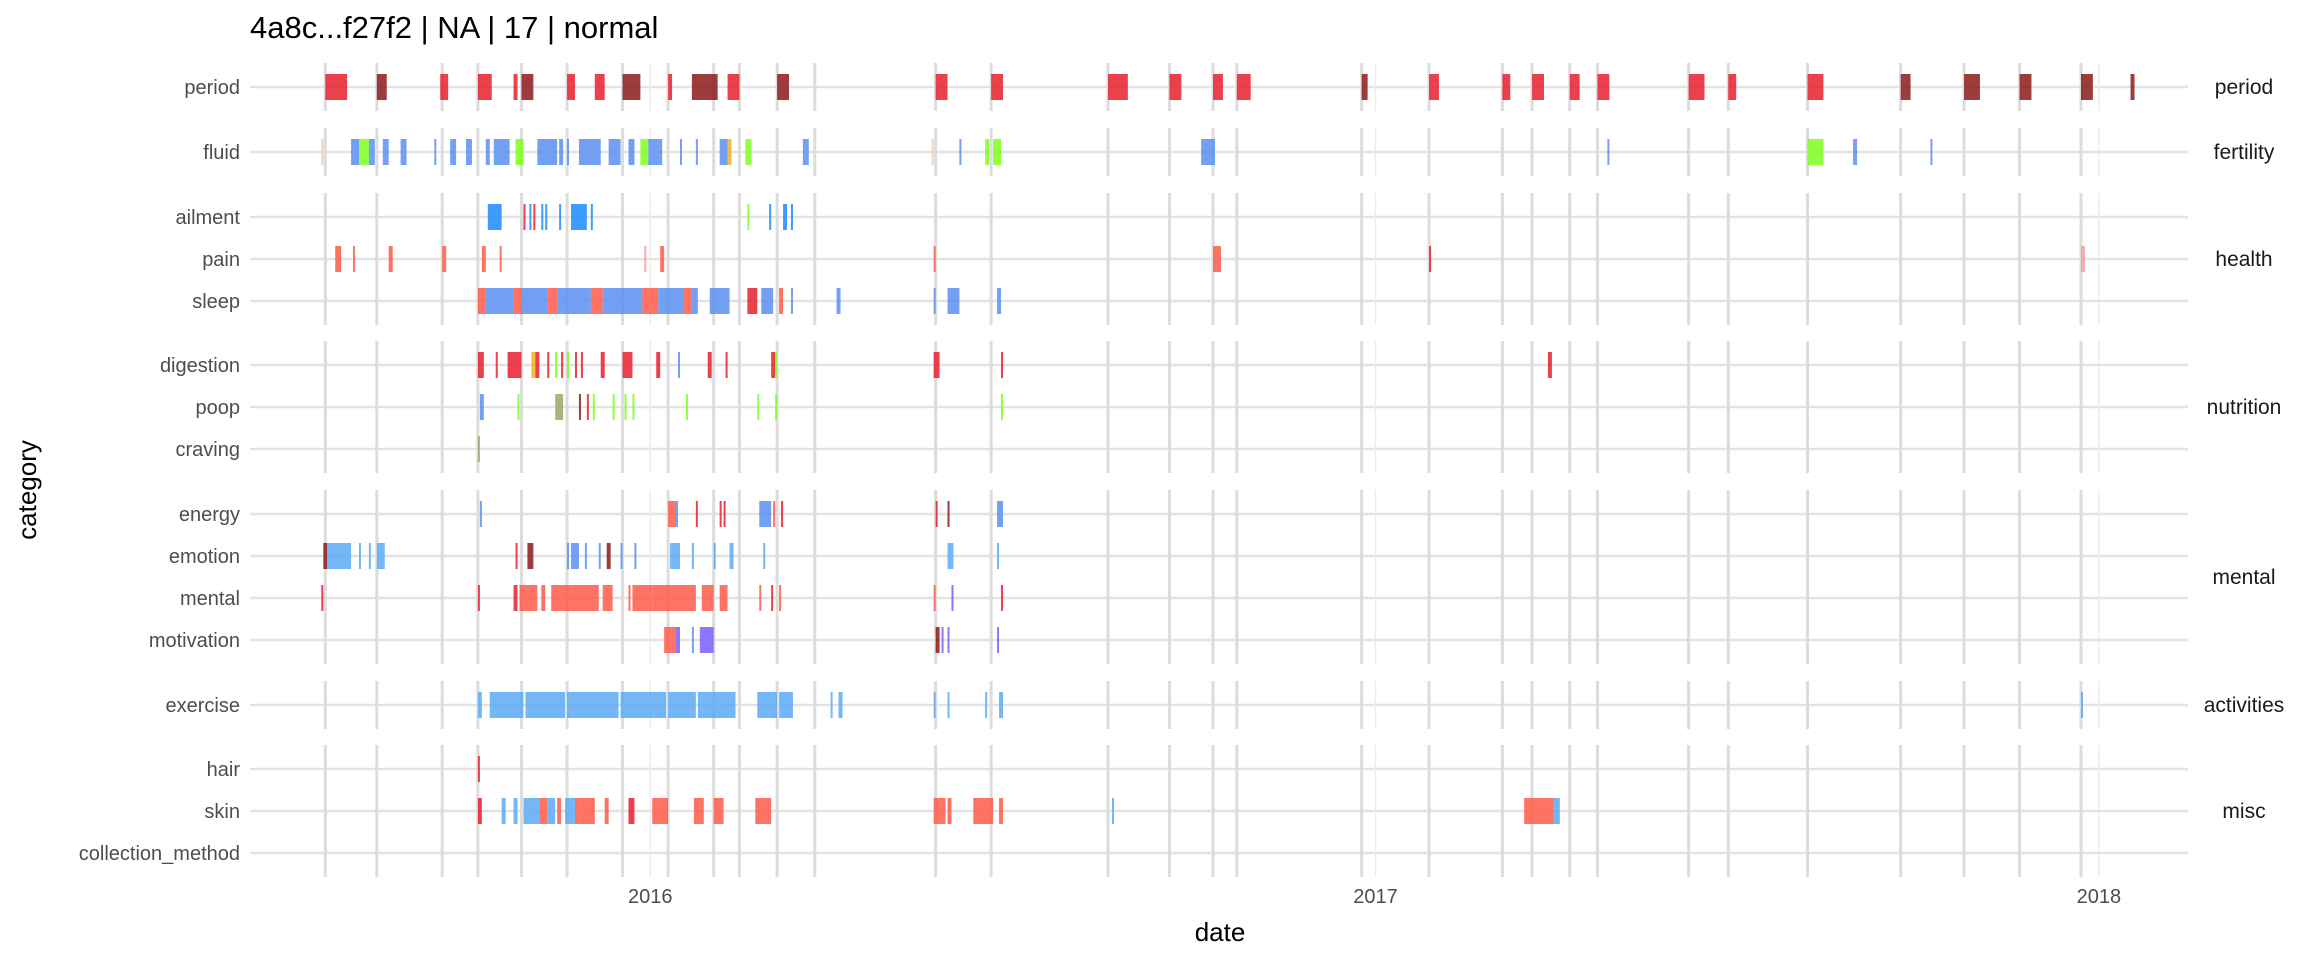  Describe the element at coordinates (478, 769) in the screenshot. I see `event-bar-hair` at that location.